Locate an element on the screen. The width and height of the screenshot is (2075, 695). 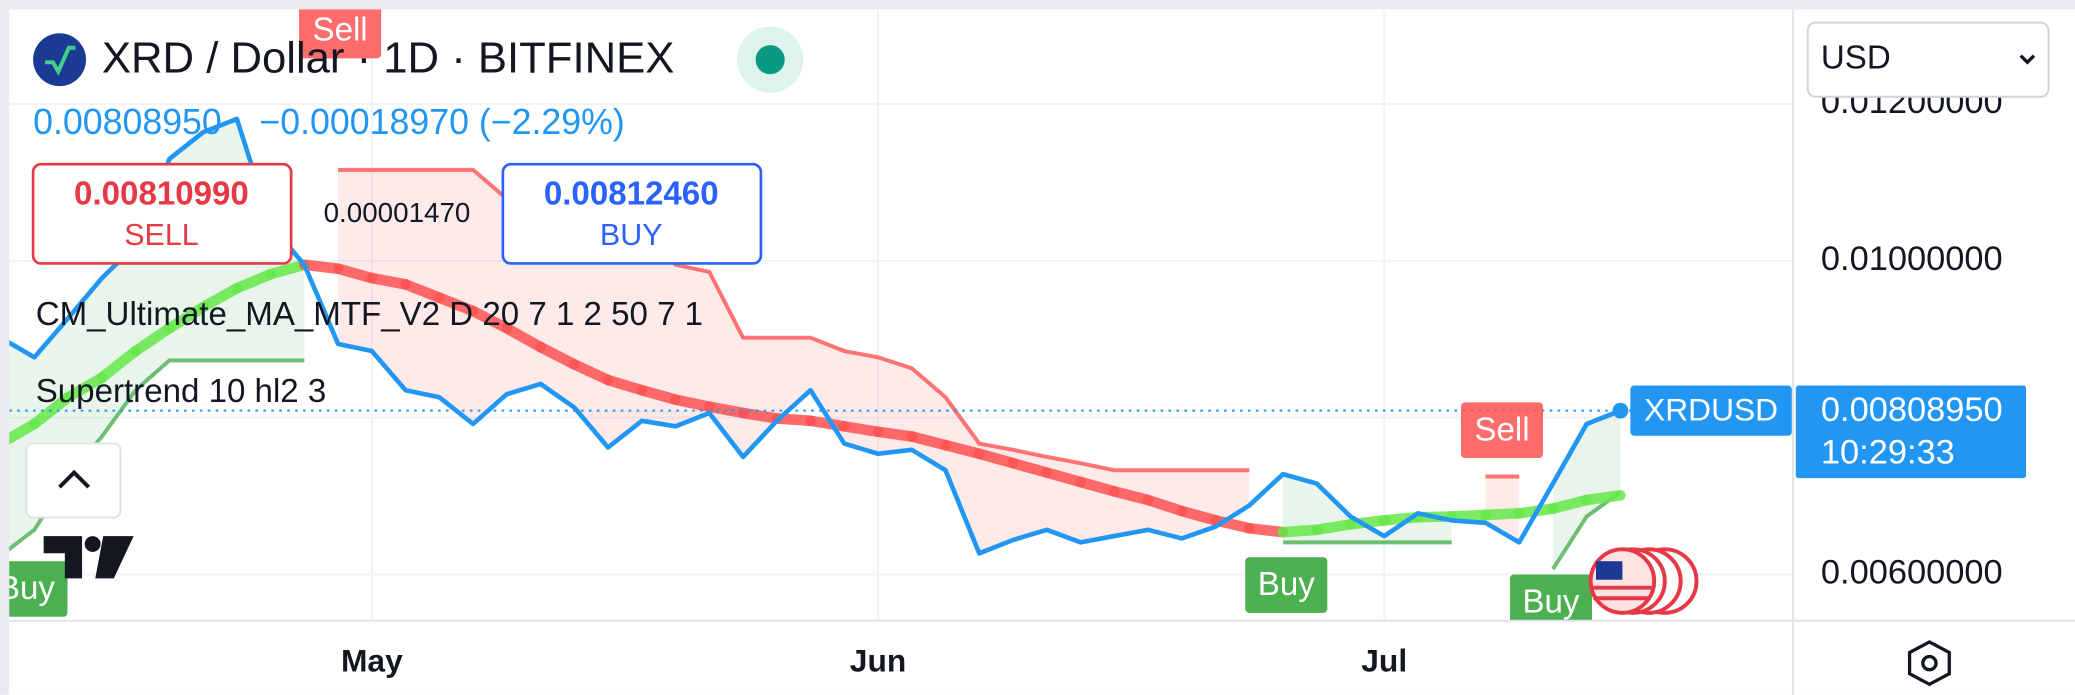
settings-icon is located at coordinates (1929, 663).